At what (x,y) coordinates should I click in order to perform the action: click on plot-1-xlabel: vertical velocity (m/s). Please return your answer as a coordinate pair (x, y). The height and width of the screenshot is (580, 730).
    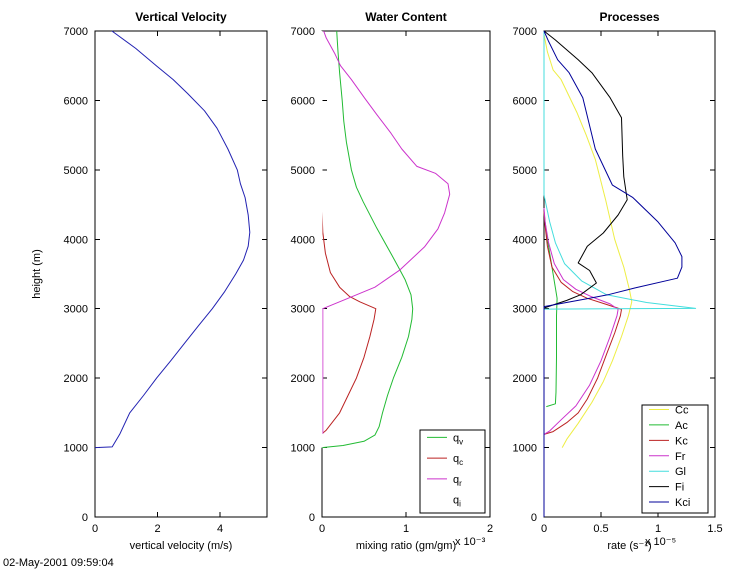
    Looking at the image, I should click on (181, 546).